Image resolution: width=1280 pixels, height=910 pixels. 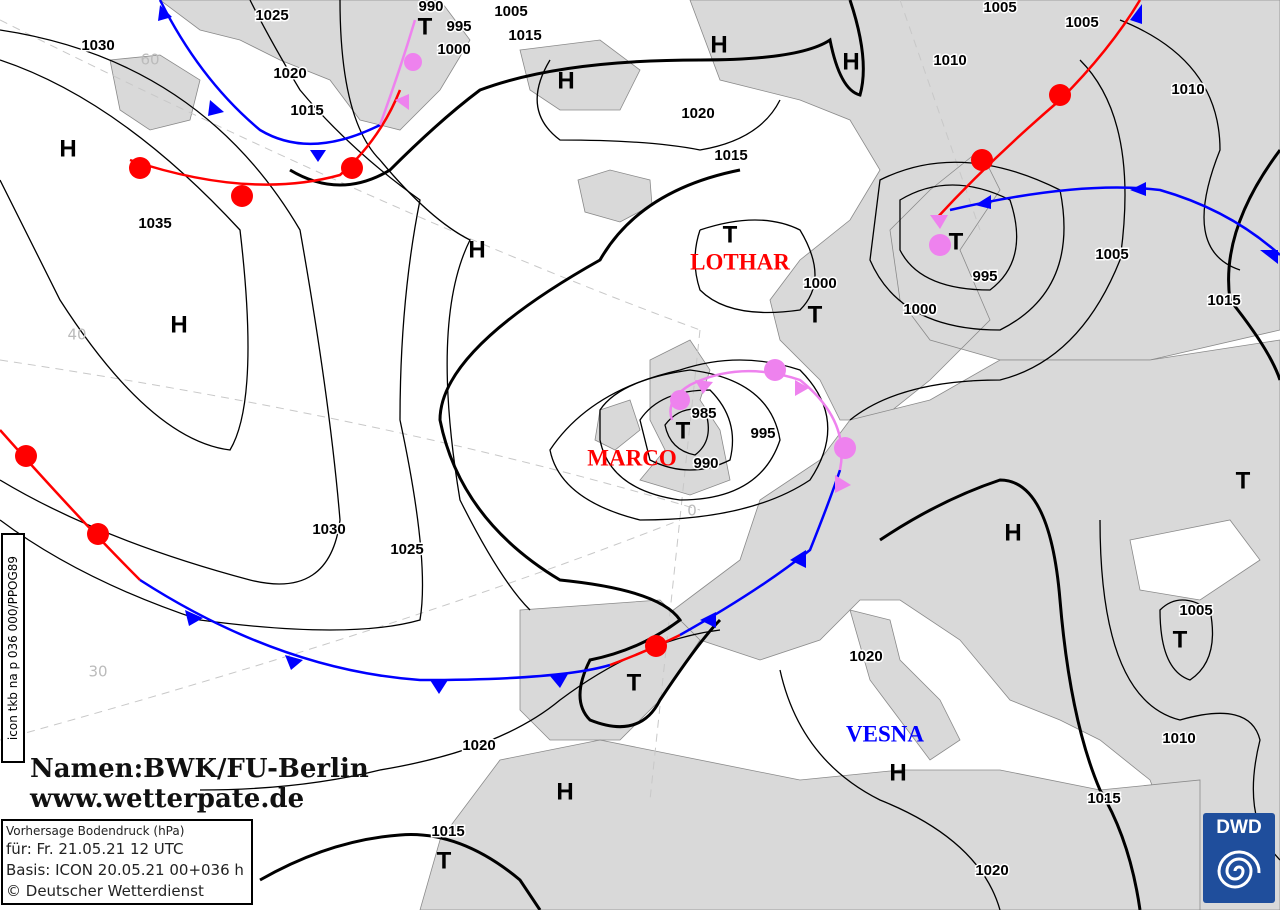 I want to click on product-code-box: icon tkb na p 036 000/PPOG89, so click(x=13, y=648).